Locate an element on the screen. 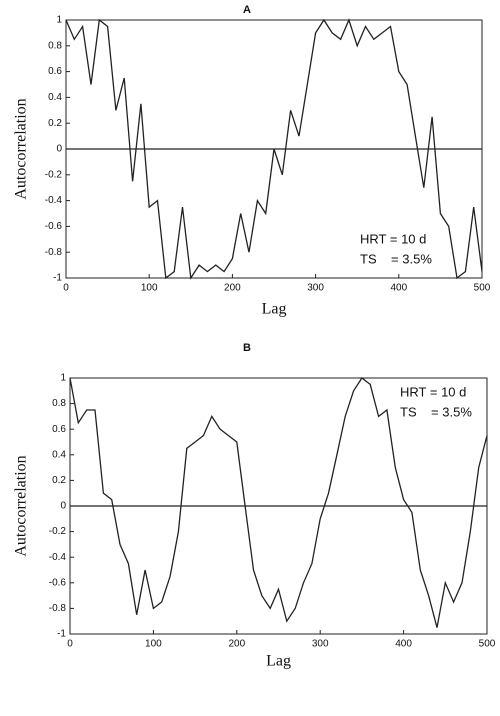  panel-title: A is located at coordinates (247, 10).